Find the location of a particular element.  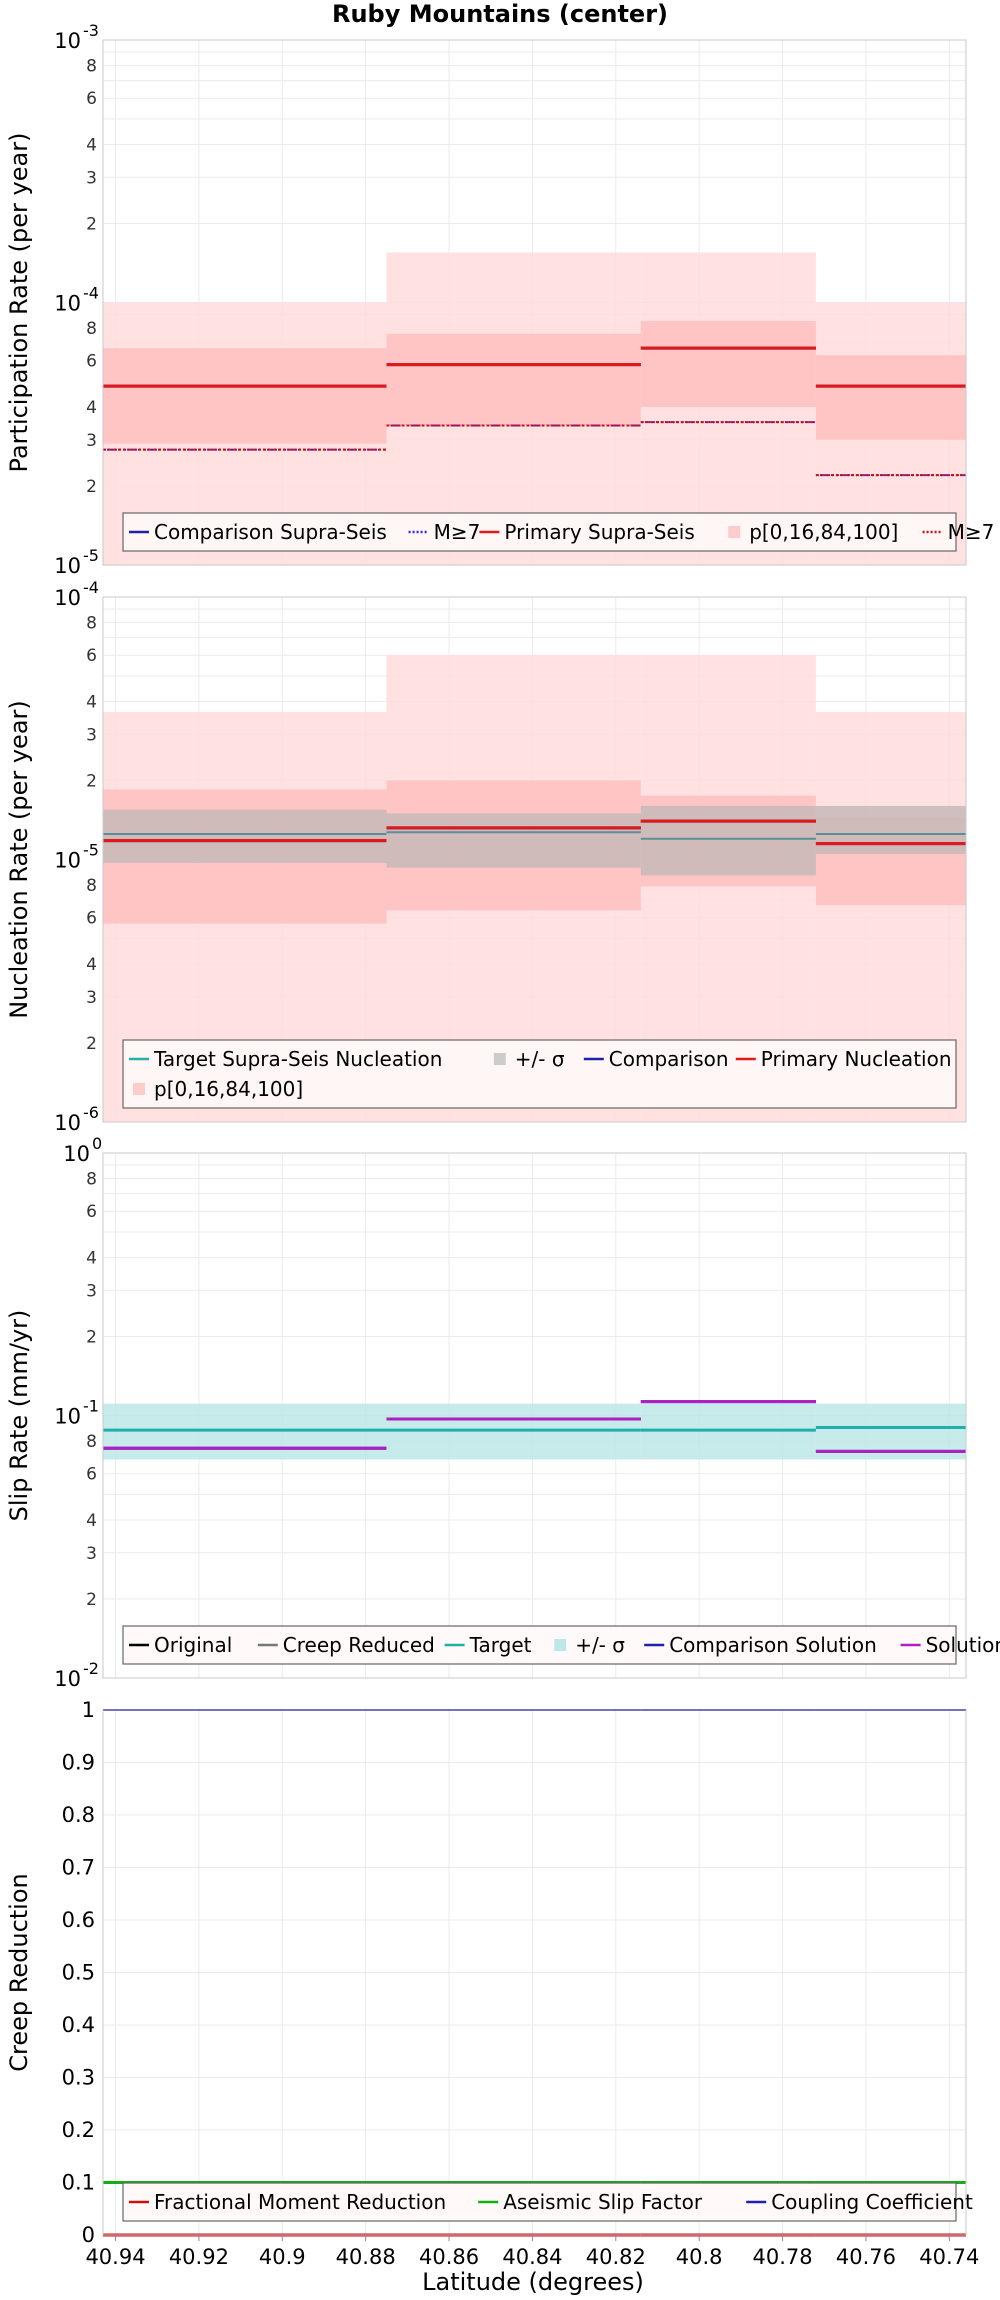

x-tick-label: 40.88 is located at coordinates (366, 2257).